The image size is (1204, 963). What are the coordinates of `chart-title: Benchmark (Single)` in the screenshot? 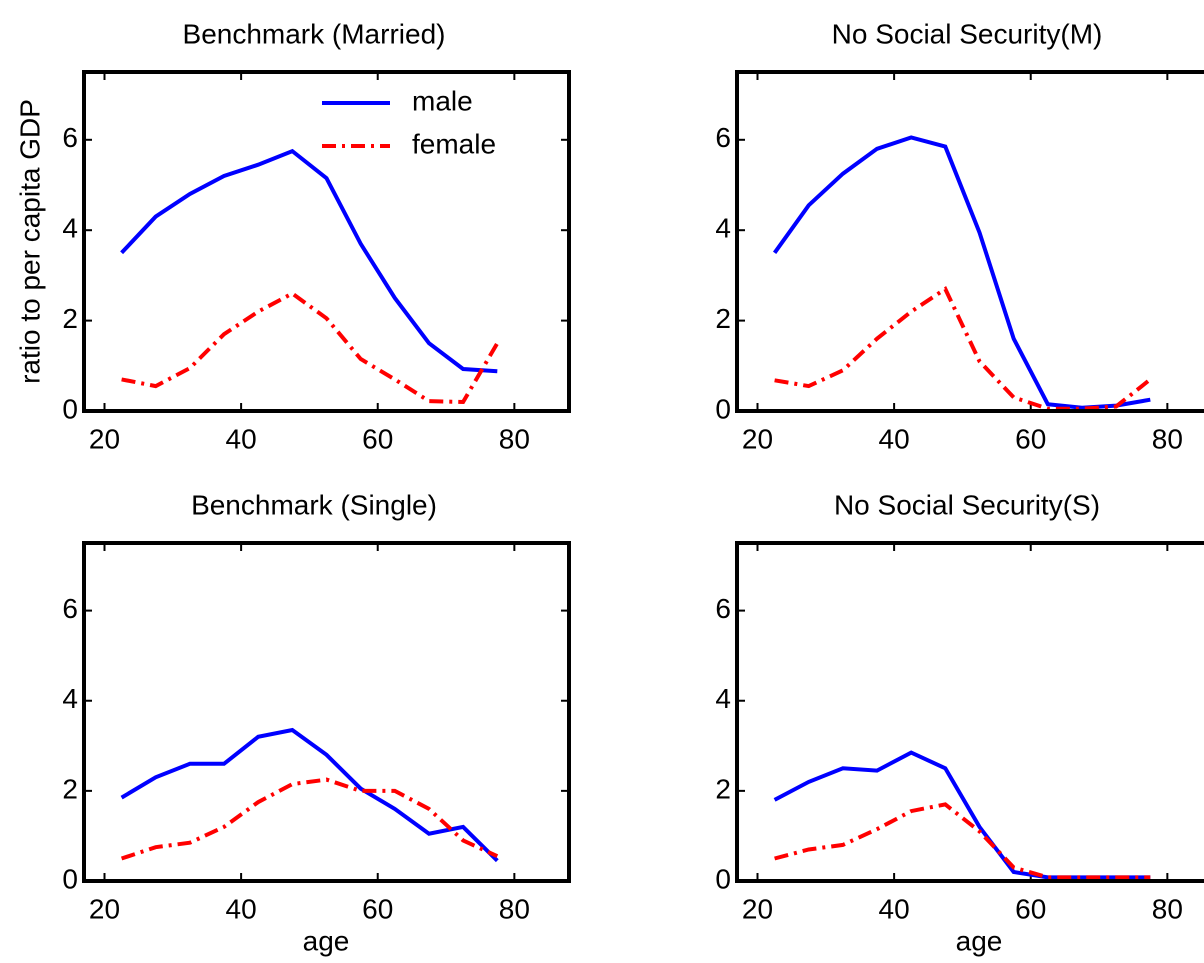 It's located at (314, 504).